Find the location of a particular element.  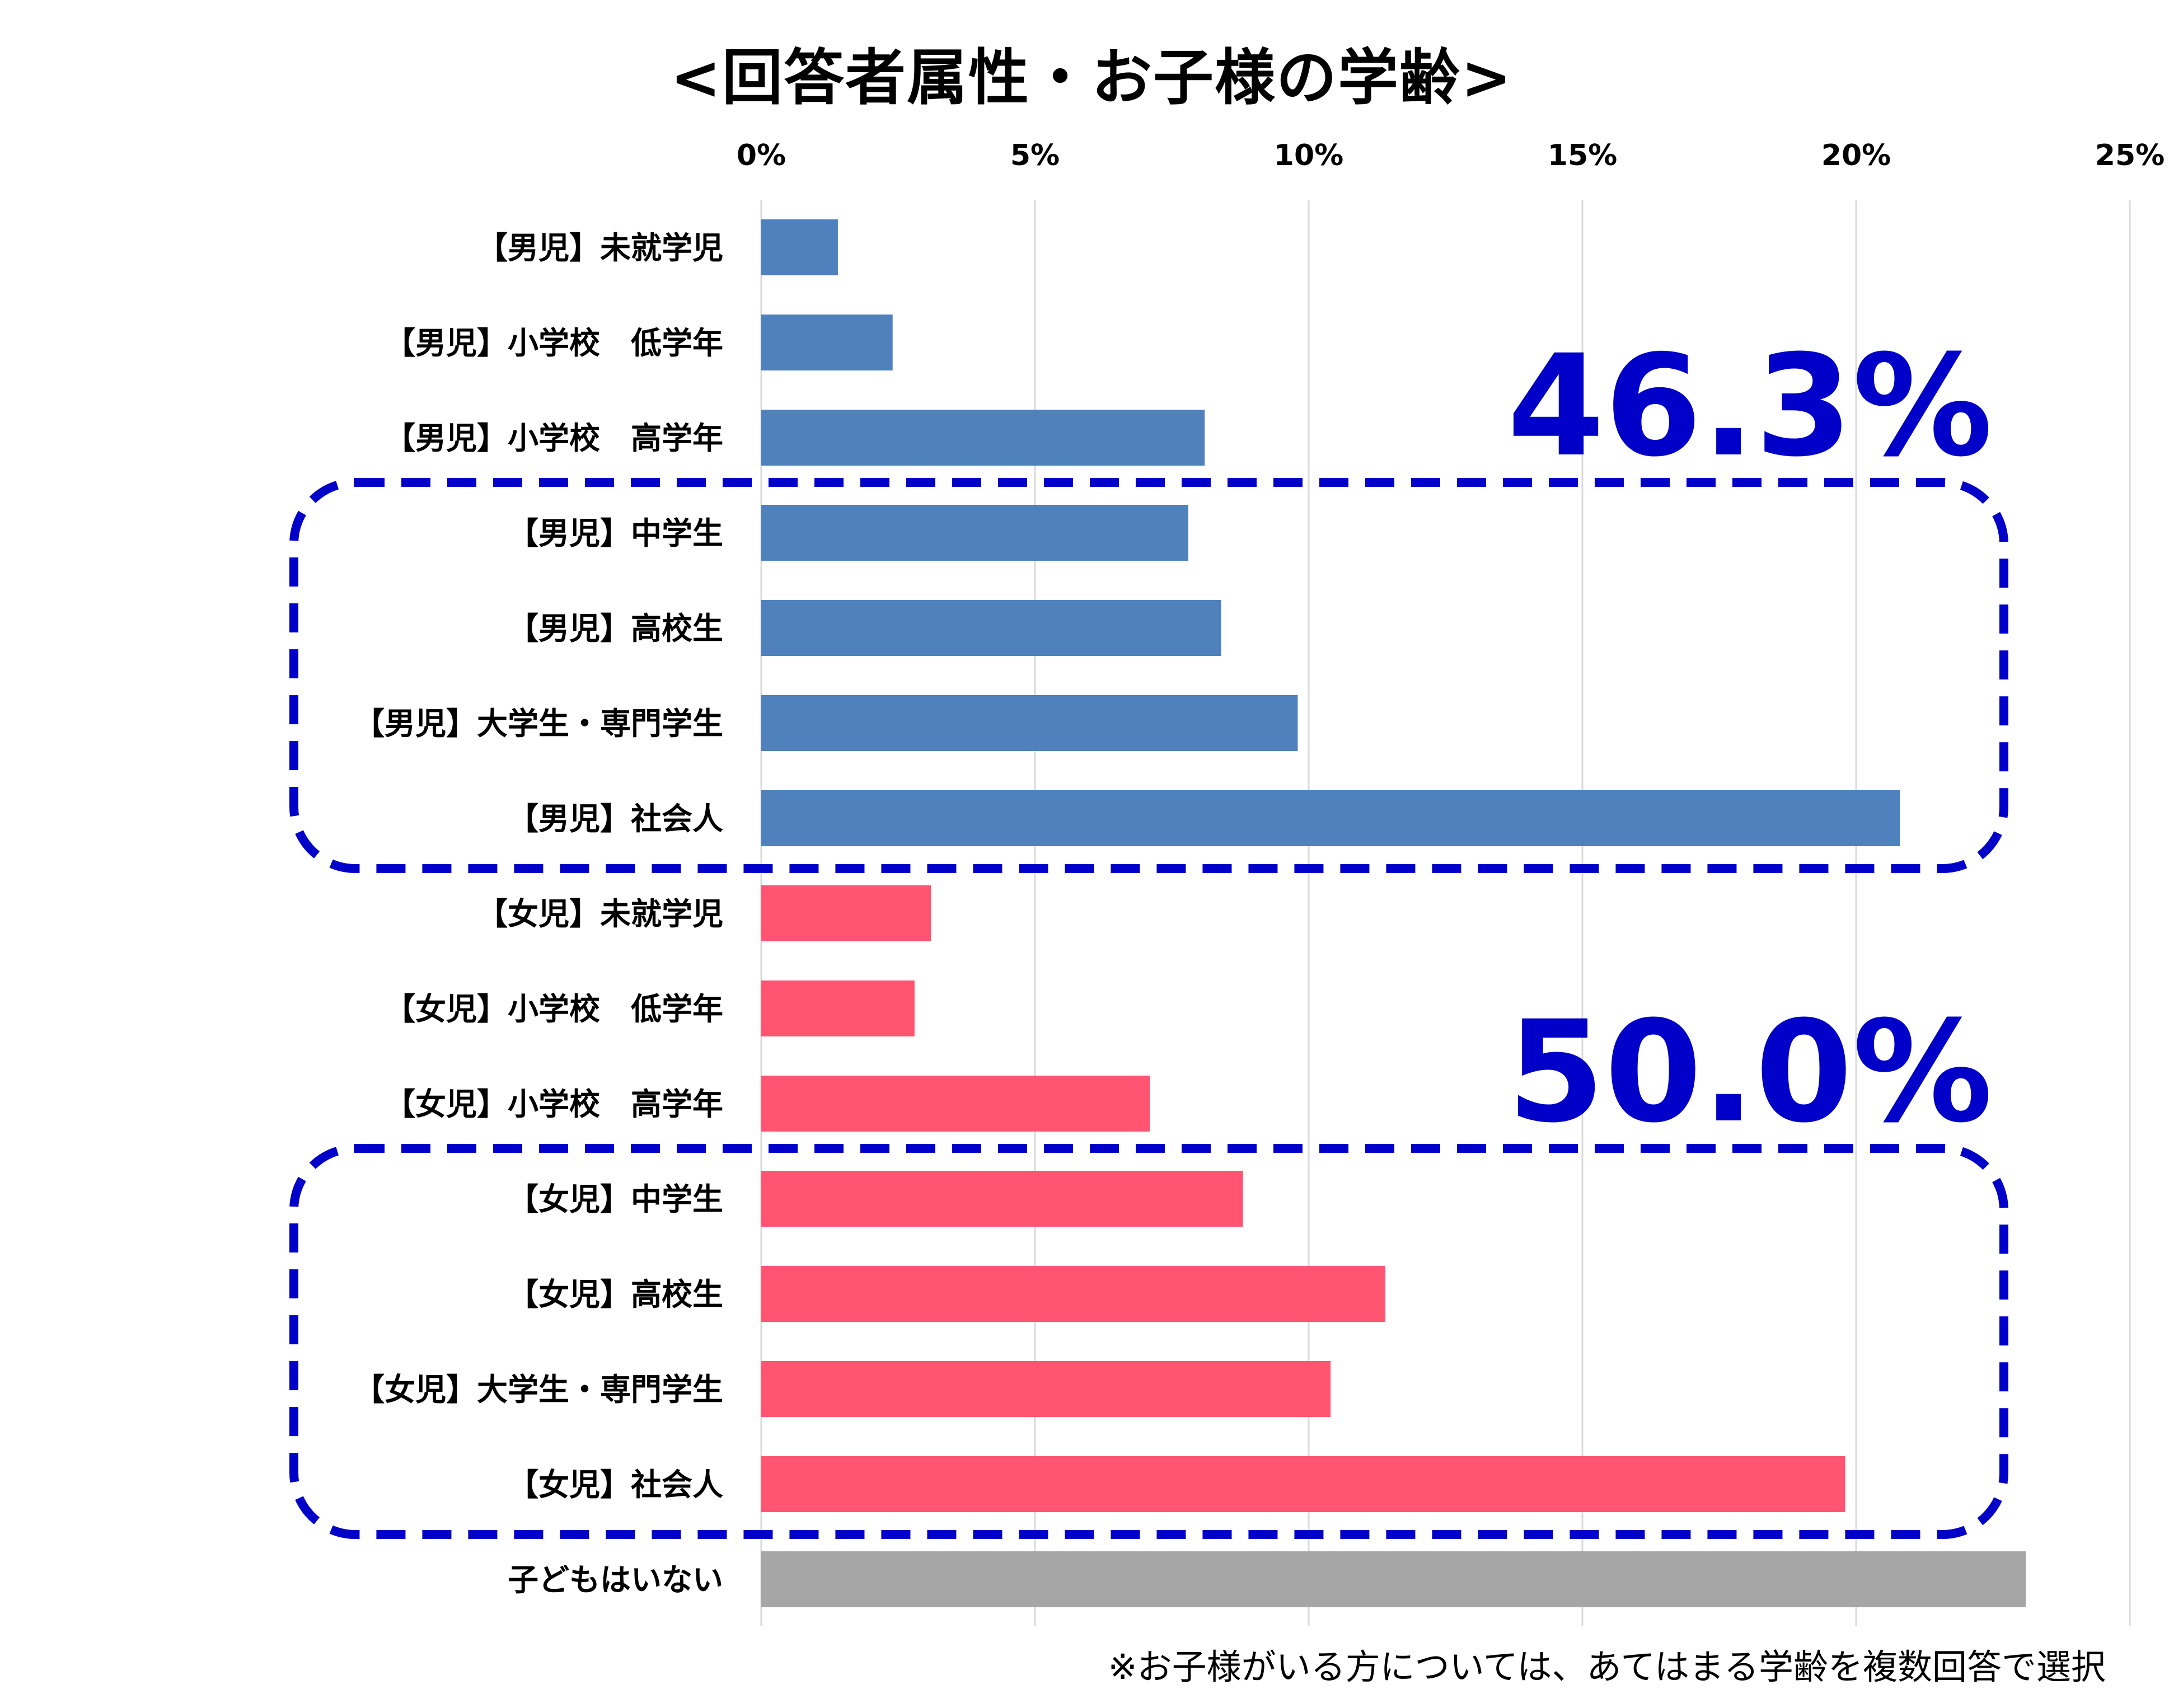

group-percentage-callout: 46.3% is located at coordinates (1750, 406).